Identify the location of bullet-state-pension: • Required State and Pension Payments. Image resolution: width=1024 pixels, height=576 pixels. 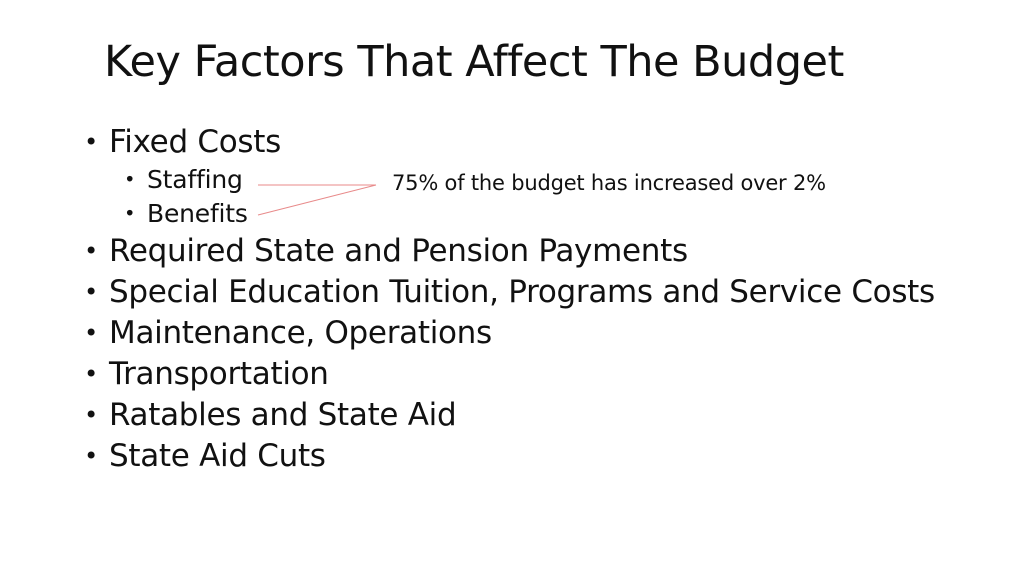
(509, 251).